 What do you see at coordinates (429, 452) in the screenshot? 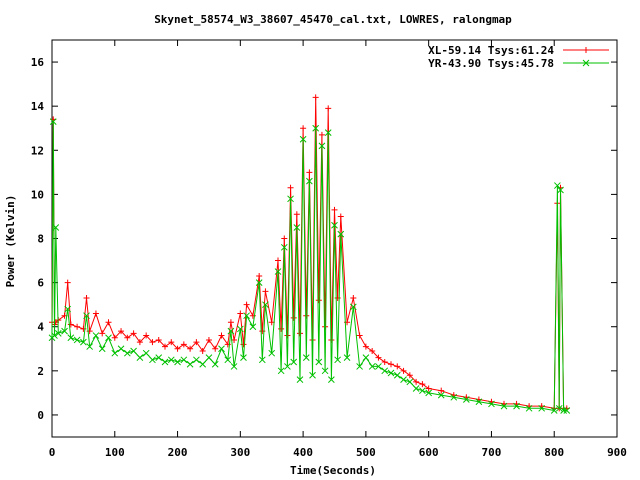
I see `x-tick-label: 600` at bounding box center [429, 452].